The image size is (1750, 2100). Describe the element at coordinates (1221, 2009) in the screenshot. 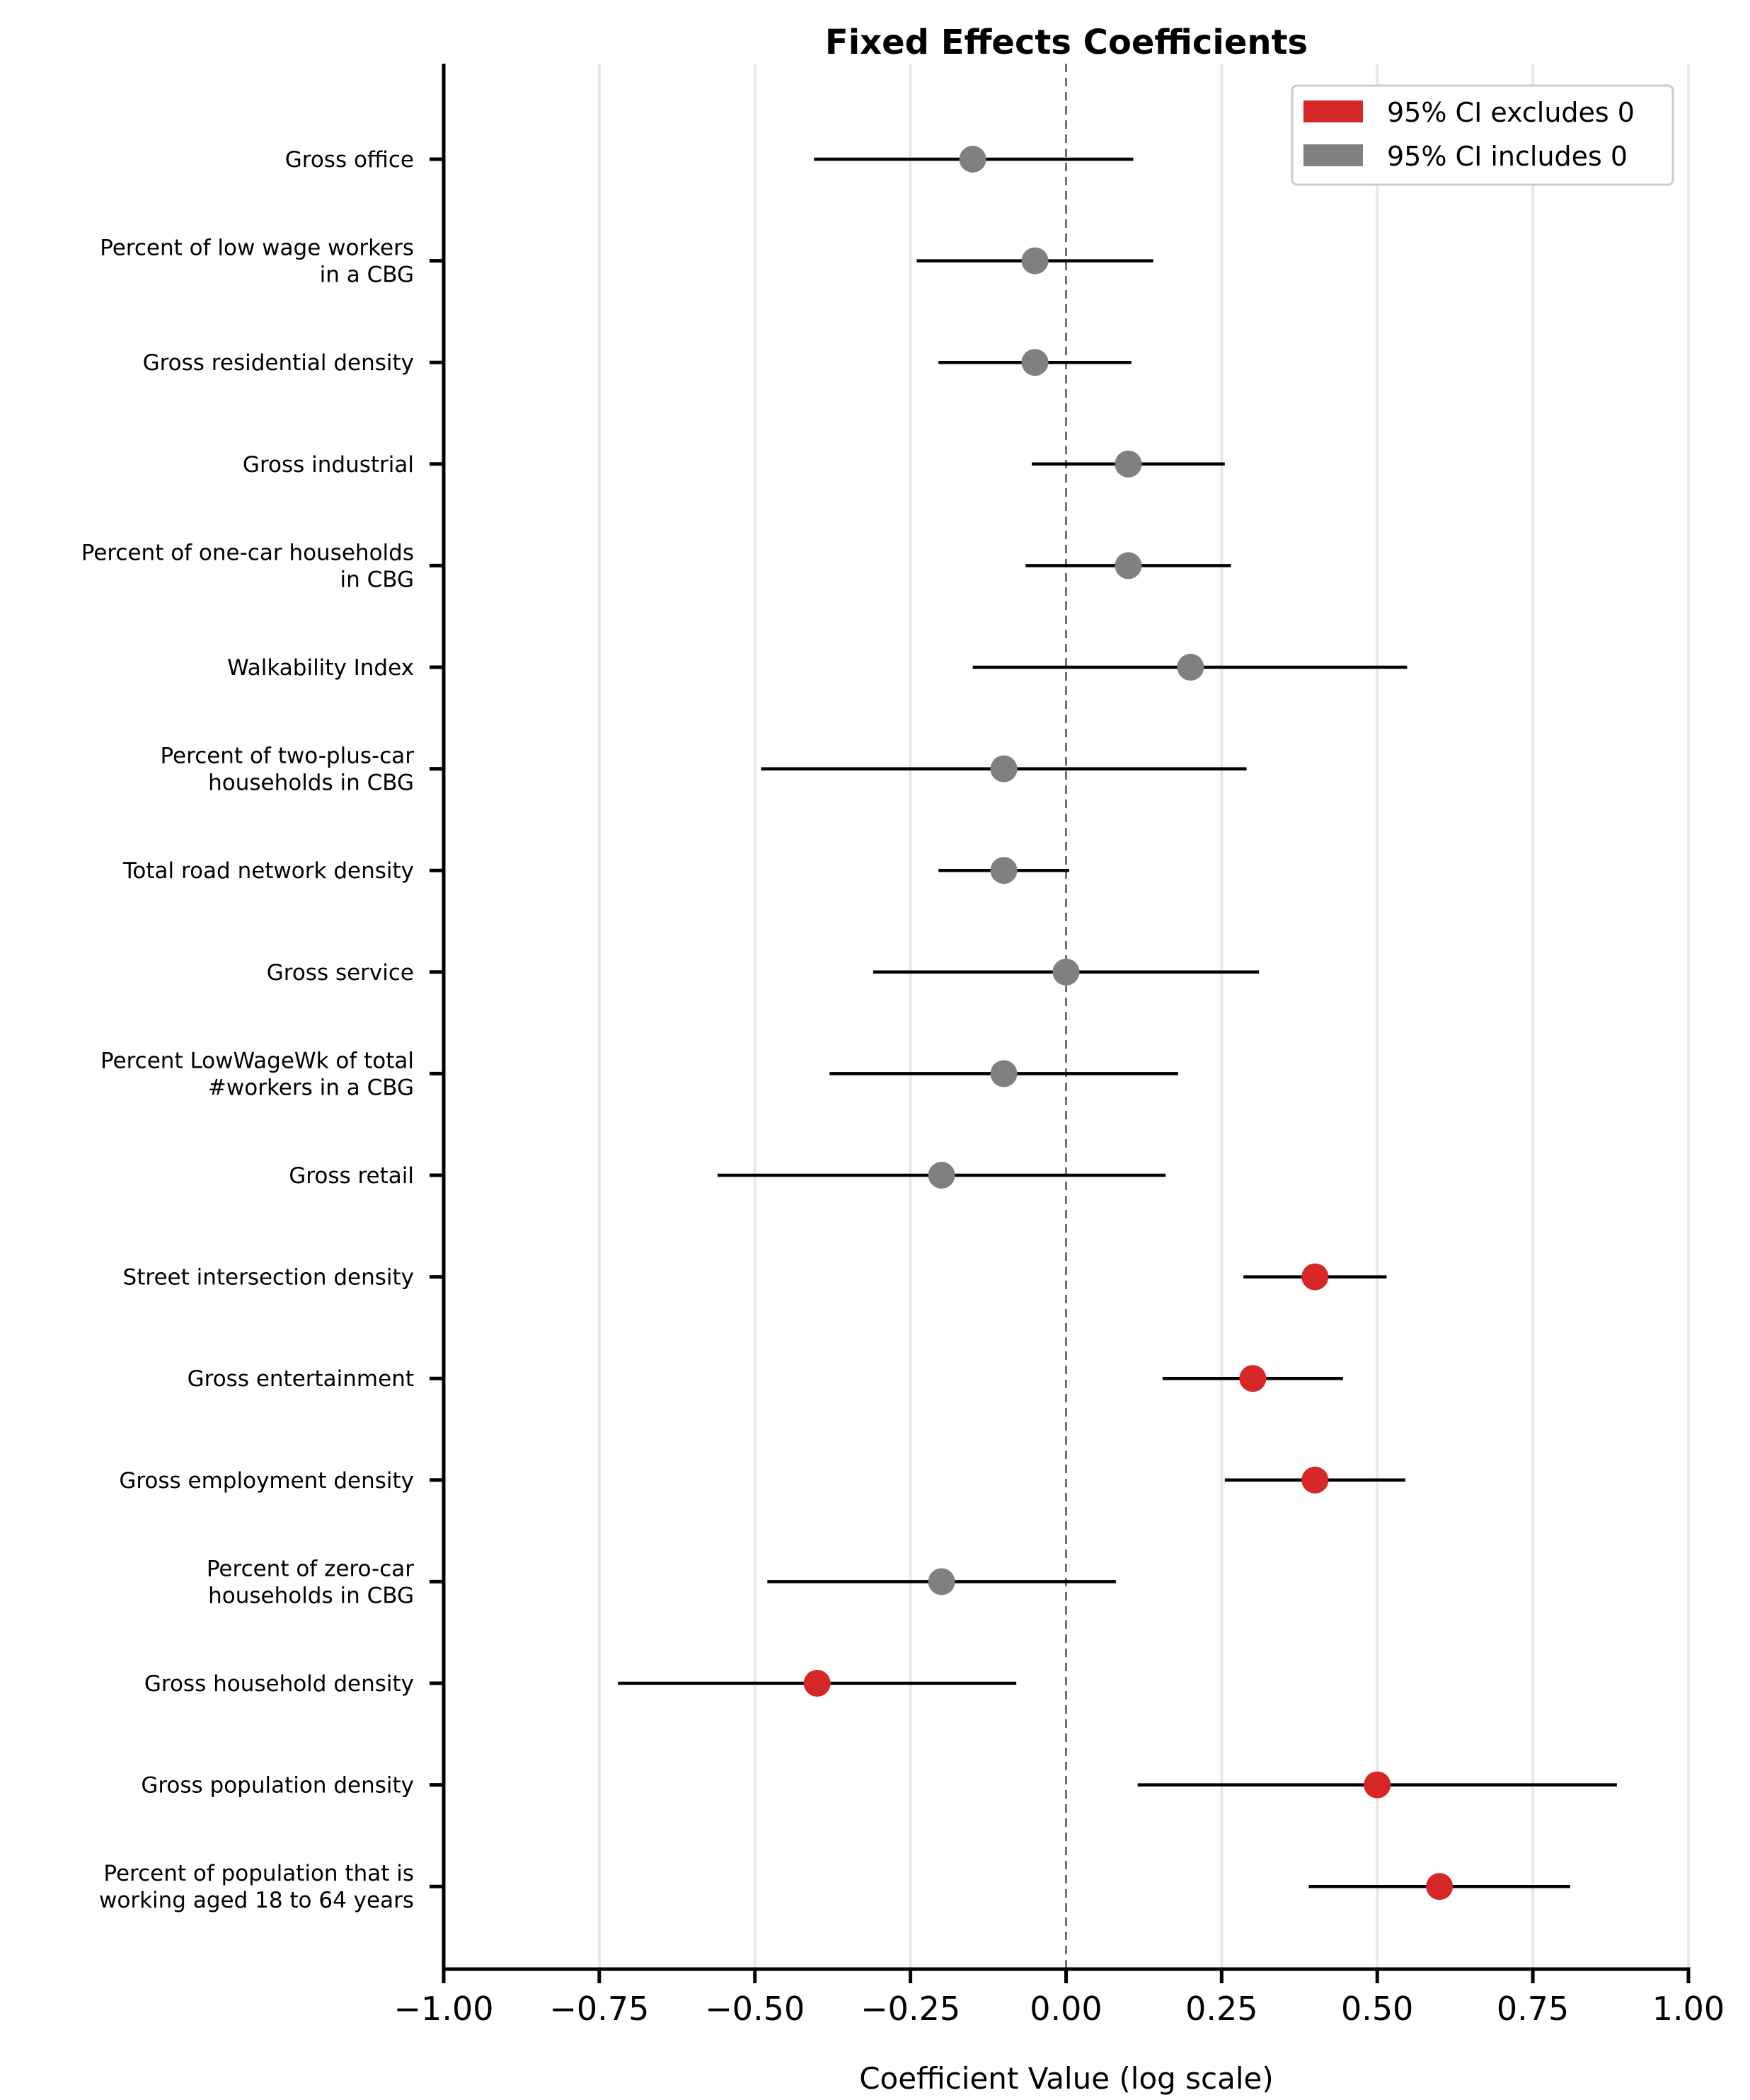

I see `x-tick-label: 0.25` at that location.